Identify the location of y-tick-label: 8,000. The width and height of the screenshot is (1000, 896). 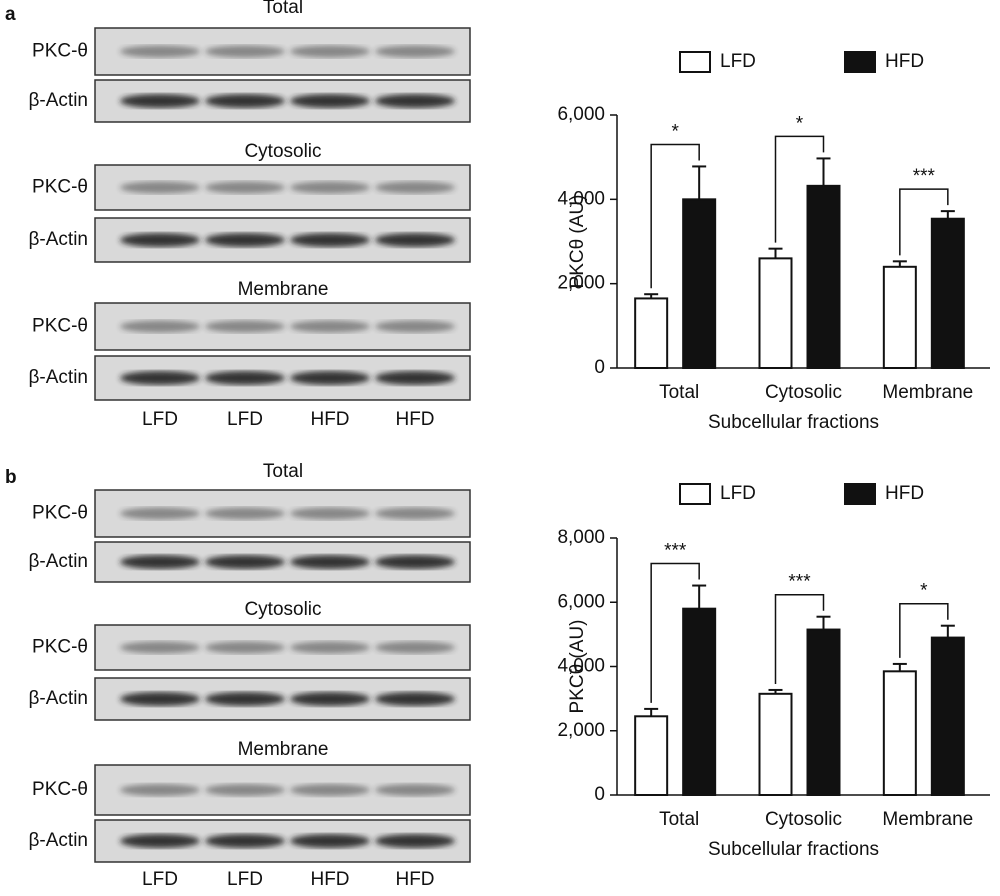
(581, 537).